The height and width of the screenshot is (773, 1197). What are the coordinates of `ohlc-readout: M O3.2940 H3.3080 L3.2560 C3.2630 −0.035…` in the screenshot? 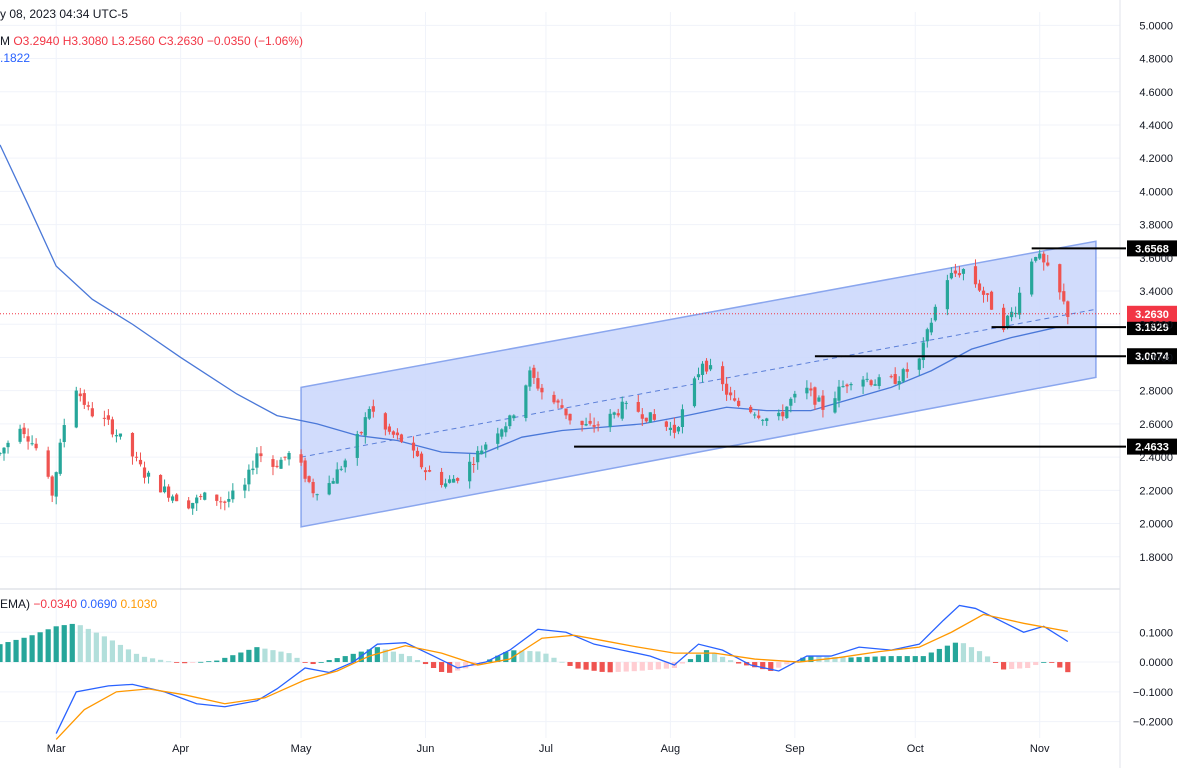 It's located at (151, 41).